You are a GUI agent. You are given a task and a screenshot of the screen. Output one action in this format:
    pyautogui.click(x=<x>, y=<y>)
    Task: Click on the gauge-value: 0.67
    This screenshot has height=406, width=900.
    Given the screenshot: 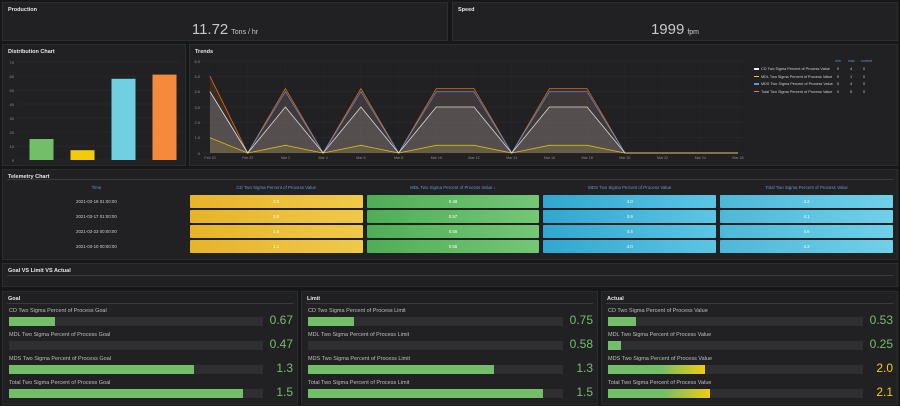 What is the action you would take?
    pyautogui.click(x=281, y=320)
    